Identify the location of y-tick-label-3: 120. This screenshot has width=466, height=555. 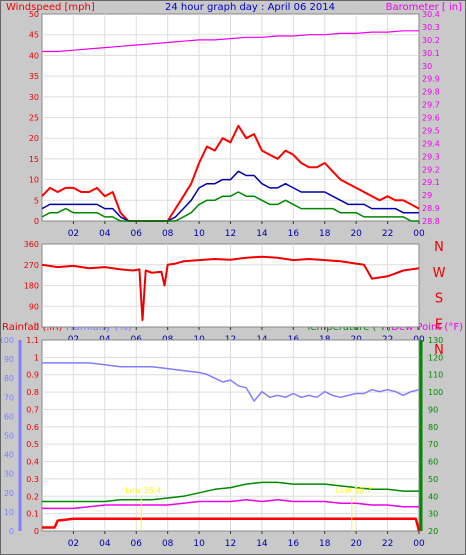
(435, 357).